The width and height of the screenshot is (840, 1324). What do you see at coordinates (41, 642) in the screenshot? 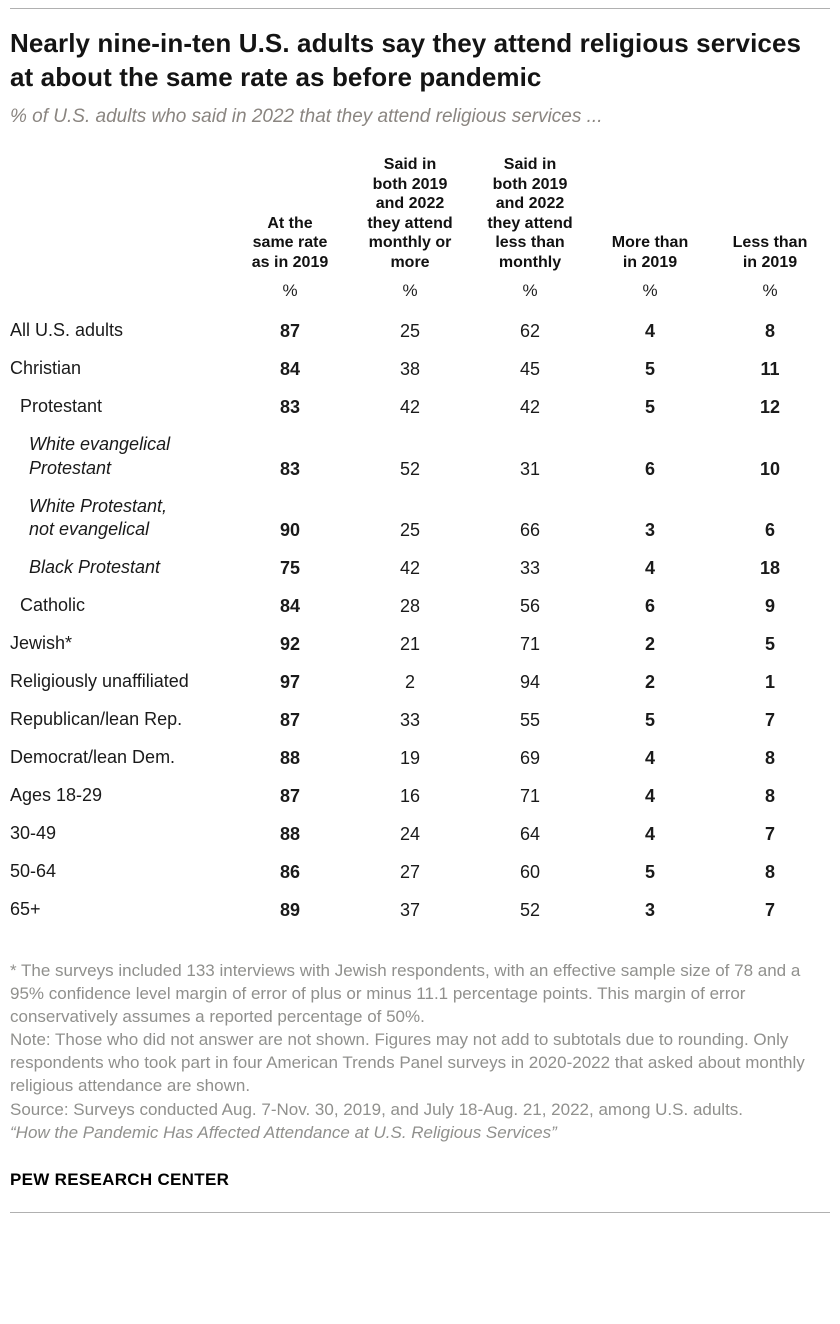
I see `row-label: Jewish*` at bounding box center [41, 642].